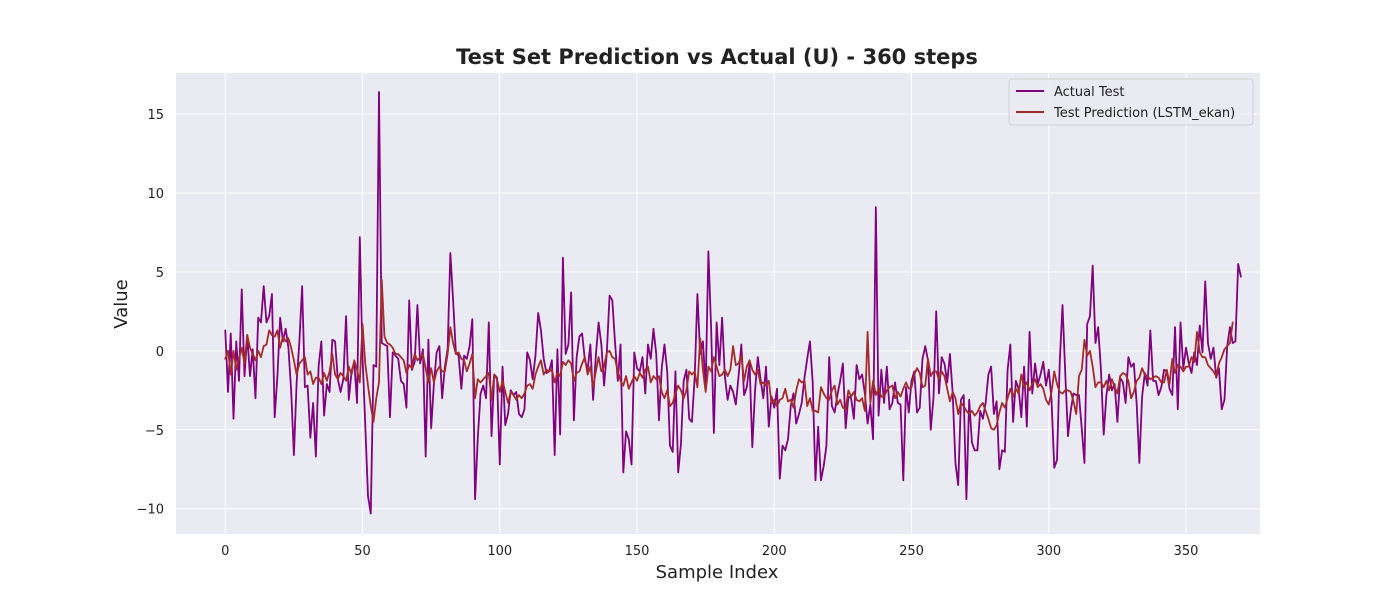 Image resolution: width=1400 pixels, height=600 pixels. Describe the element at coordinates (1089, 92) in the screenshot. I see `legend-label-actual: Actual Test` at that location.